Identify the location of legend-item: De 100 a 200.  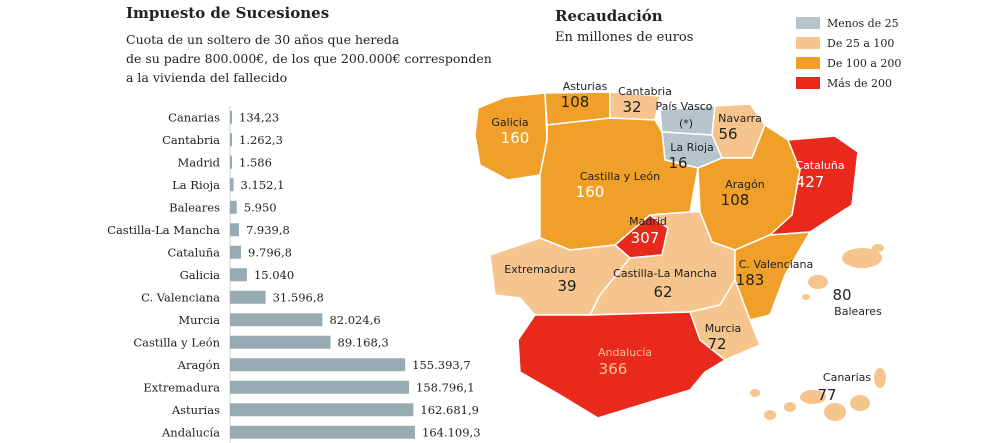
(848, 63).